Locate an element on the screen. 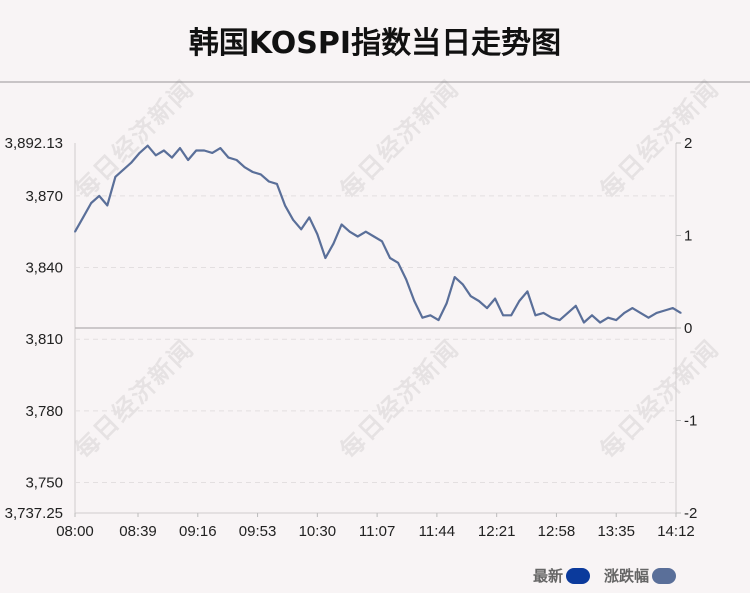 The height and width of the screenshot is (593, 750). y-tick-label-left: 3,737.25 is located at coordinates (34, 513).